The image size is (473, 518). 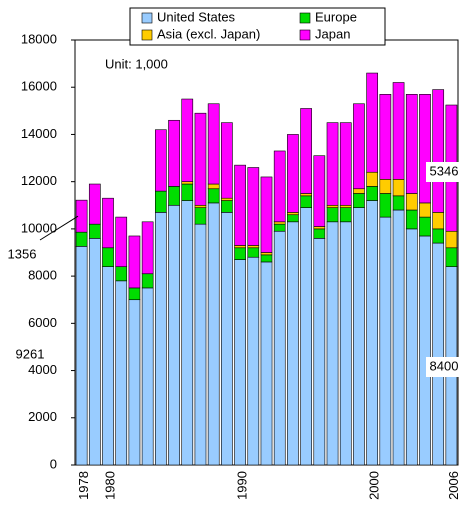 What do you see at coordinates (53, 463) in the screenshot?
I see `y-tick-label: 0` at bounding box center [53, 463].